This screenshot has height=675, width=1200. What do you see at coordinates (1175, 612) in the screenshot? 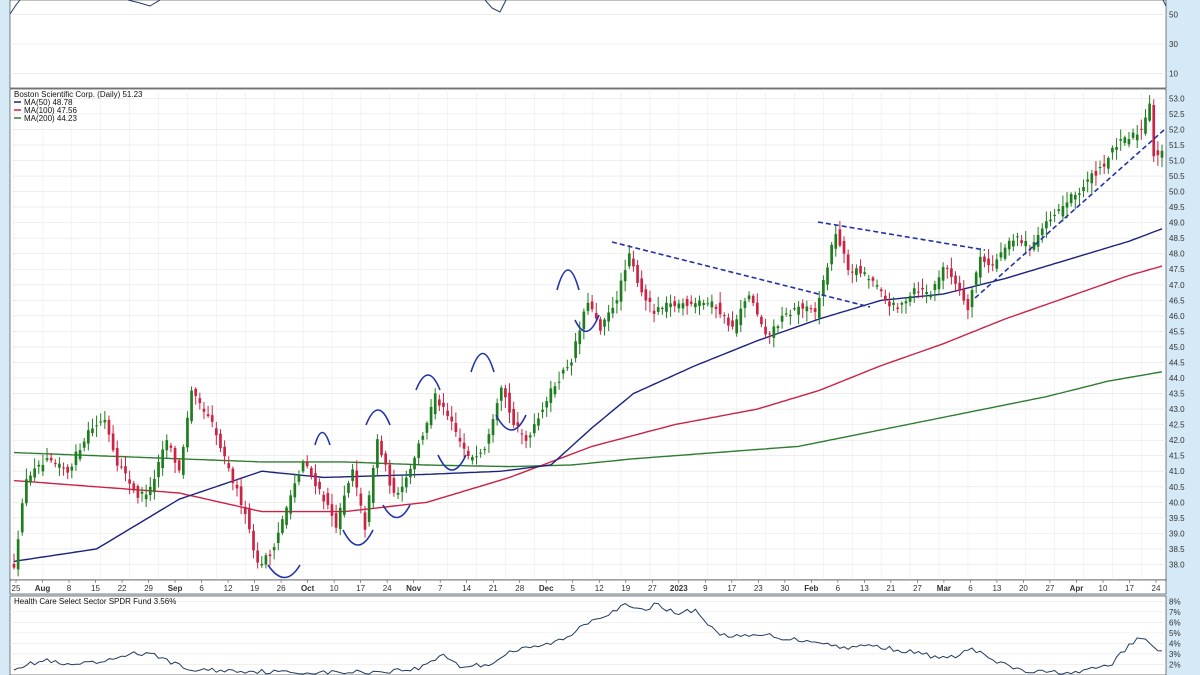
I see `bottom-y-tick-label: 7%` at bounding box center [1175, 612].